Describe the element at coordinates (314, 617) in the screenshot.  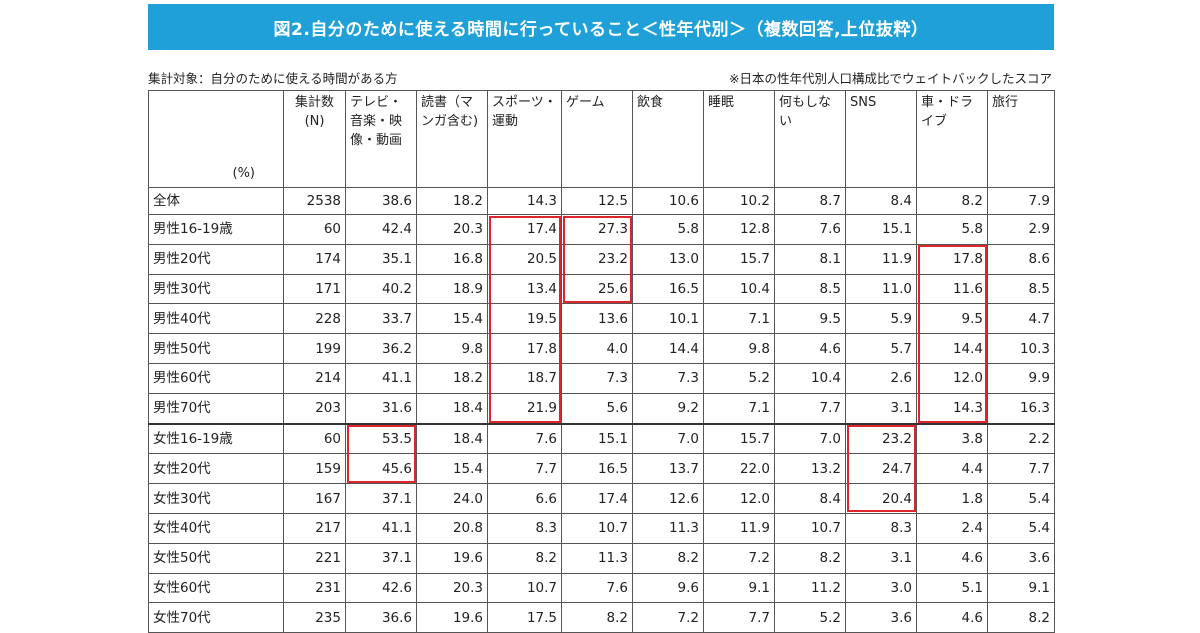
I see `value-cell: 235` at that location.